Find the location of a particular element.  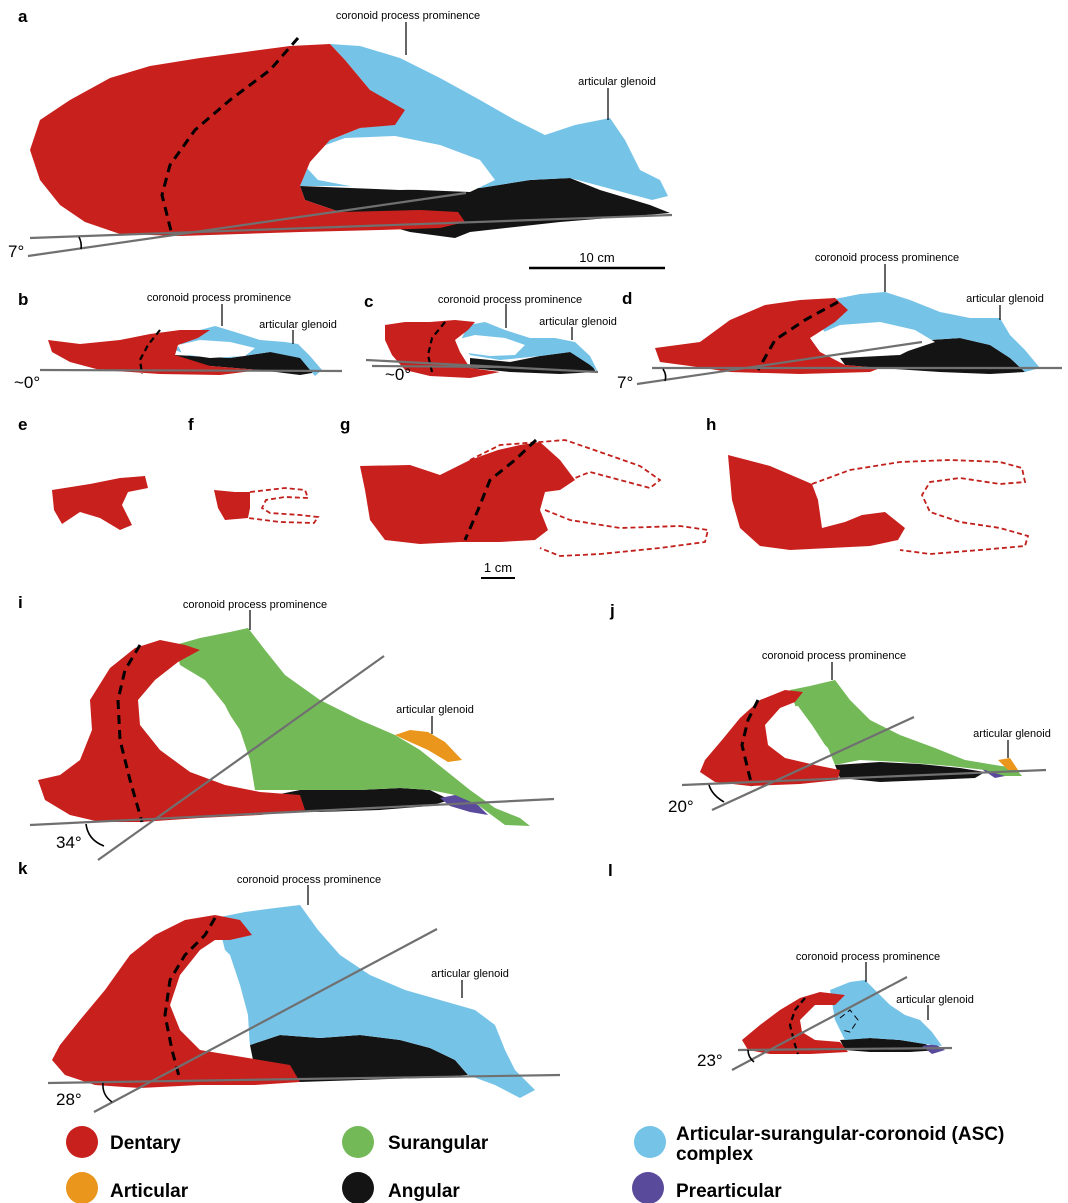

panel-label-b: b is located at coordinates (23, 299).